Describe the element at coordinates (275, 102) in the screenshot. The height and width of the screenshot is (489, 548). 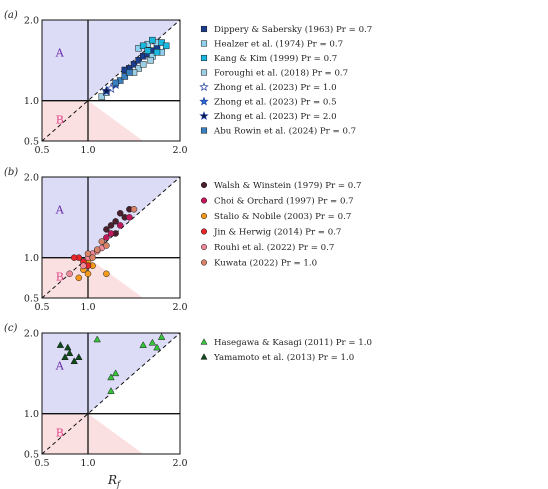
I see `legend-label: Zhong et al. (2023) Pr = 0.5` at that location.